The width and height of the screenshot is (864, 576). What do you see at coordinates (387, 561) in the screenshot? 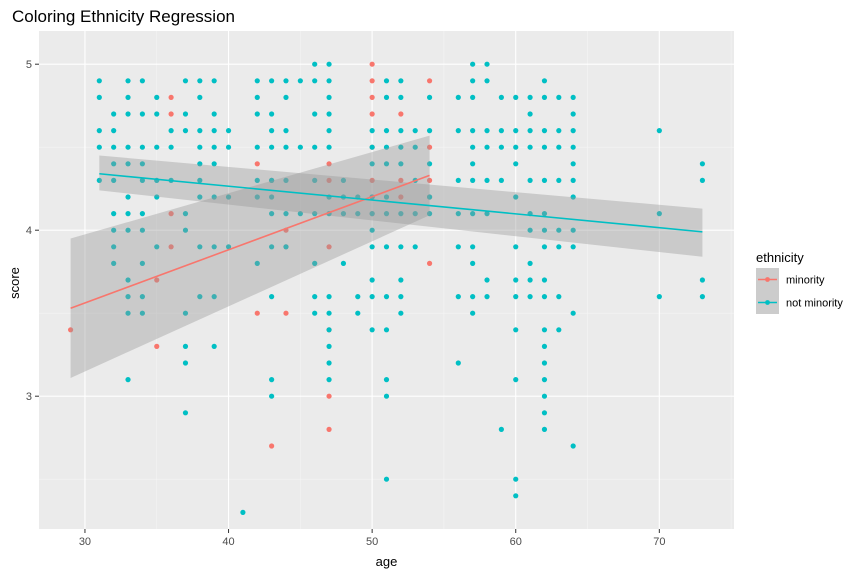
I see `x-axis-title: age` at bounding box center [387, 561].